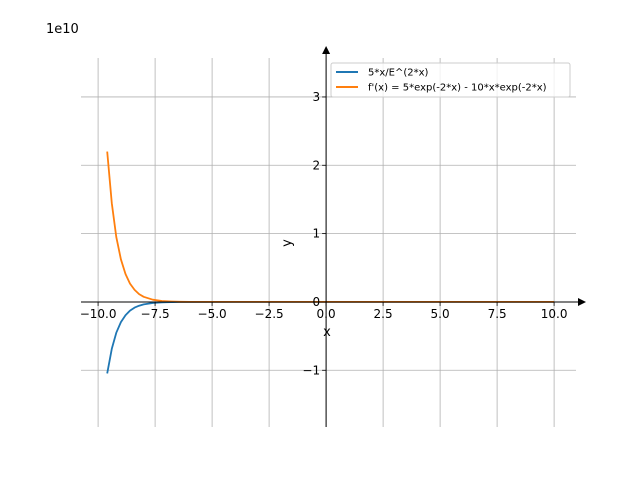 The height and width of the screenshot is (480, 640). Describe the element at coordinates (269, 314) in the screenshot. I see `x-tick-label: −2.5` at that location.